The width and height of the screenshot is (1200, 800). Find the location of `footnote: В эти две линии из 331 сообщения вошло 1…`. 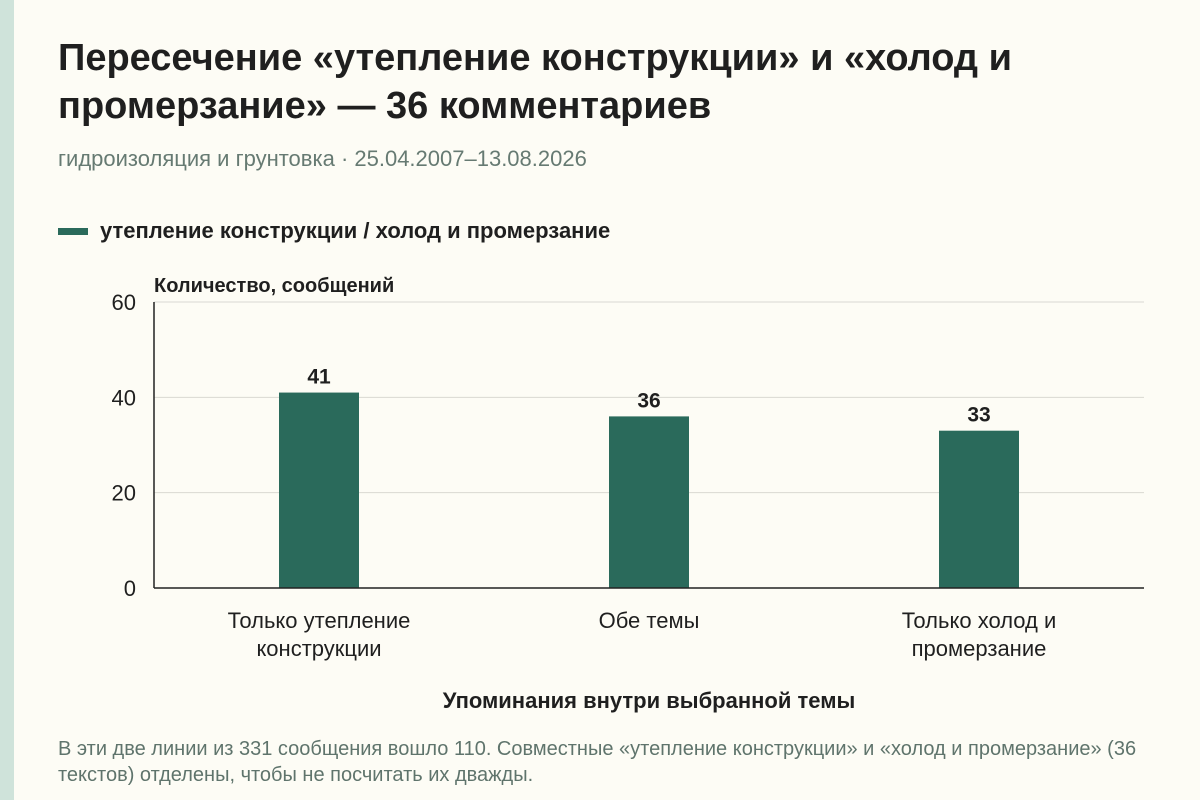

footnote: В эти две линии из 331 сообщения вошло 1… is located at coordinates (597, 762).